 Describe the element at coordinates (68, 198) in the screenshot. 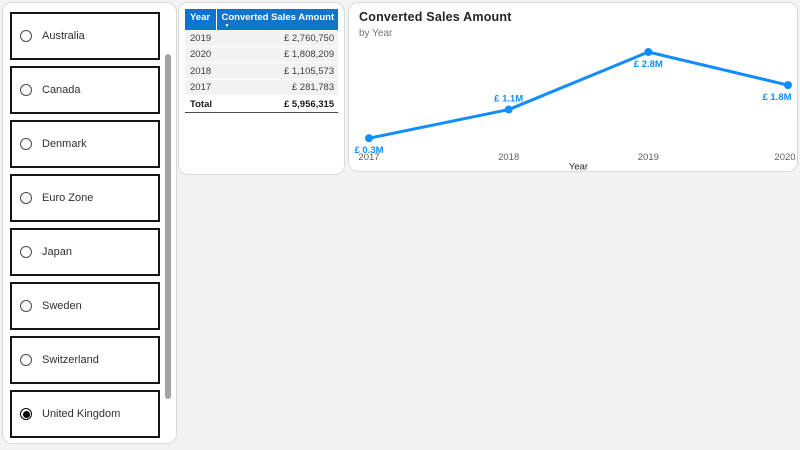

I see `slicer-item-label: Euro Zone` at that location.